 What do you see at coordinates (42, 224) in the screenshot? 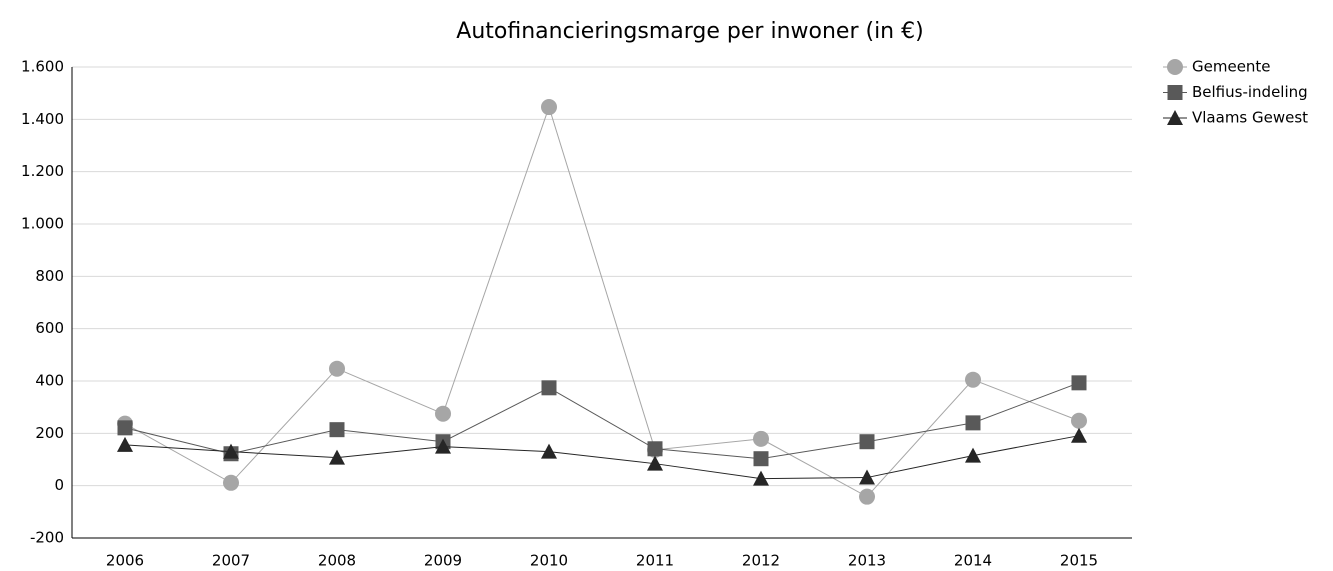
I see `y-tick-label: 1.000` at bounding box center [42, 224].